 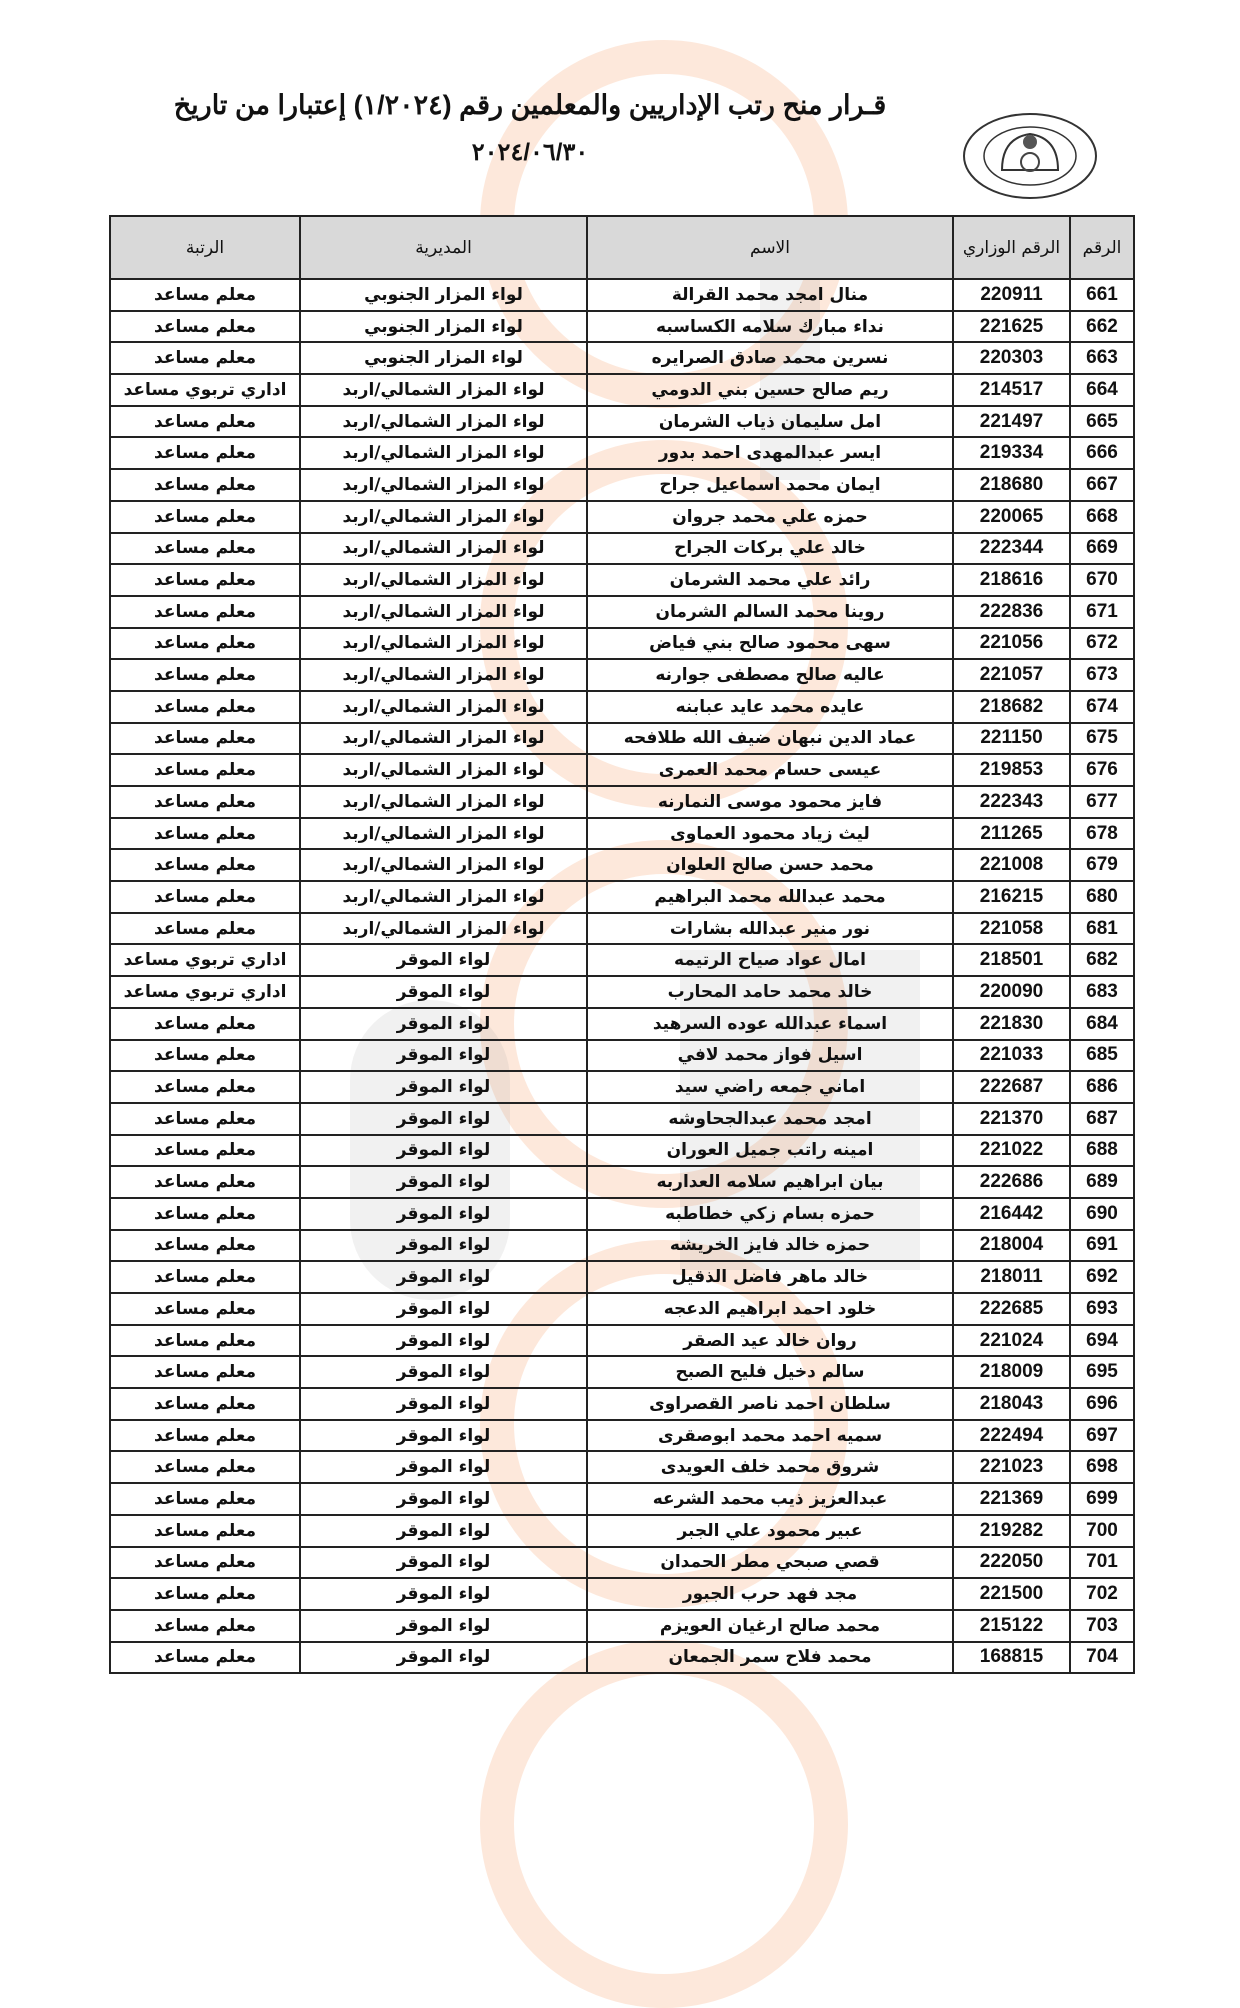 I want to click on ministry-id: 220090, so click(x=1011, y=992).